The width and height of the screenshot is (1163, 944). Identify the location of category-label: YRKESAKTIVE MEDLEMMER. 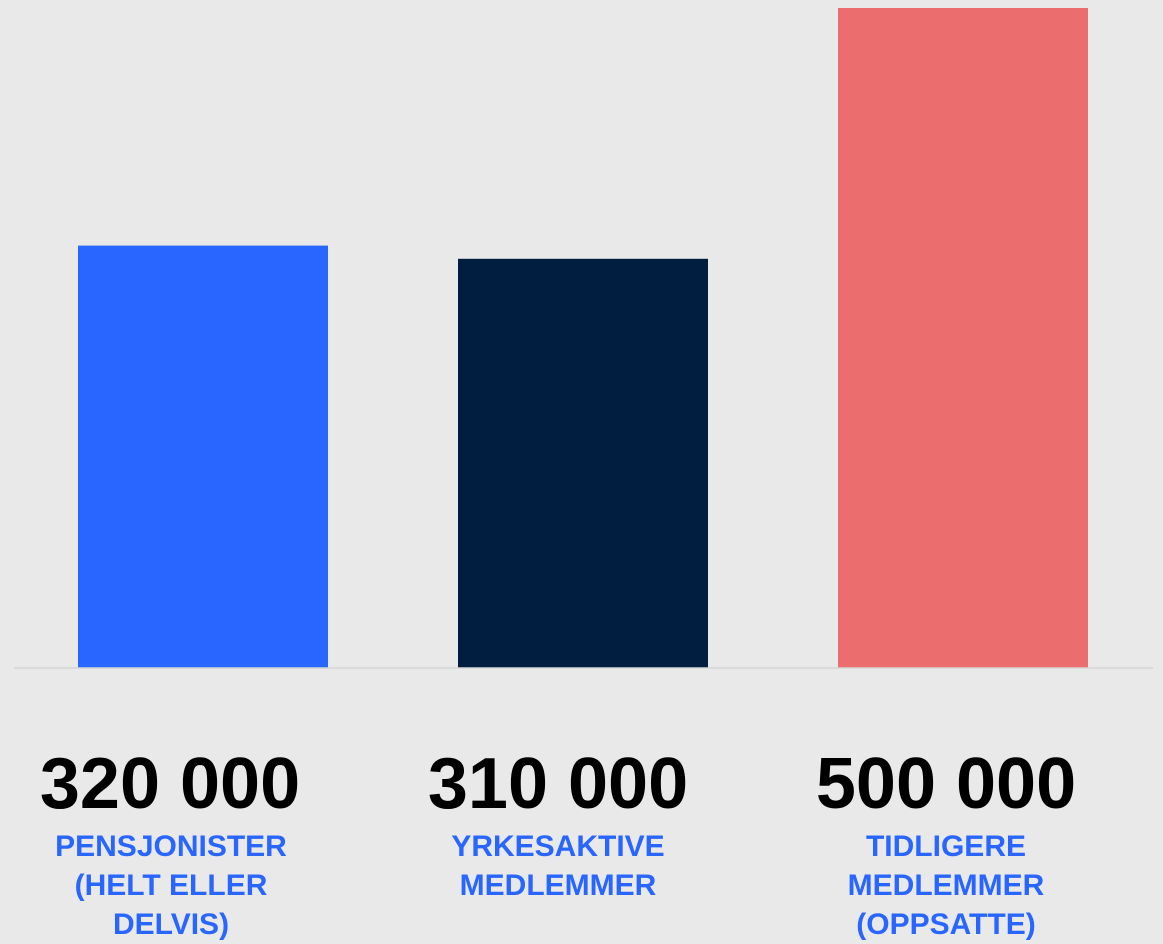
(558, 866).